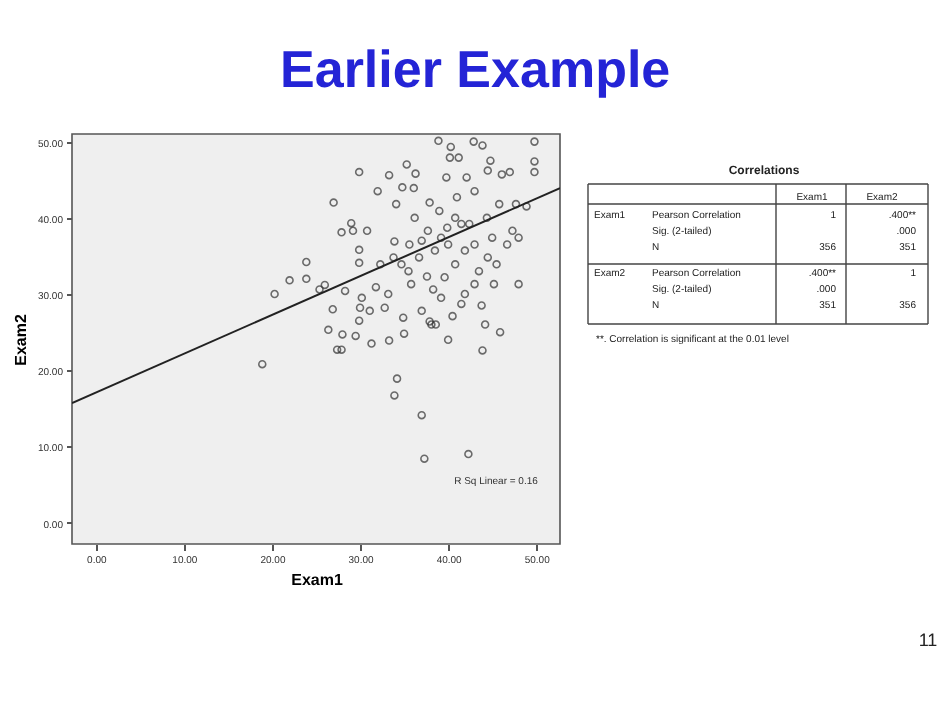 Image resolution: width=948 pixels, height=710 pixels. I want to click on text: 11, so click(928, 640).